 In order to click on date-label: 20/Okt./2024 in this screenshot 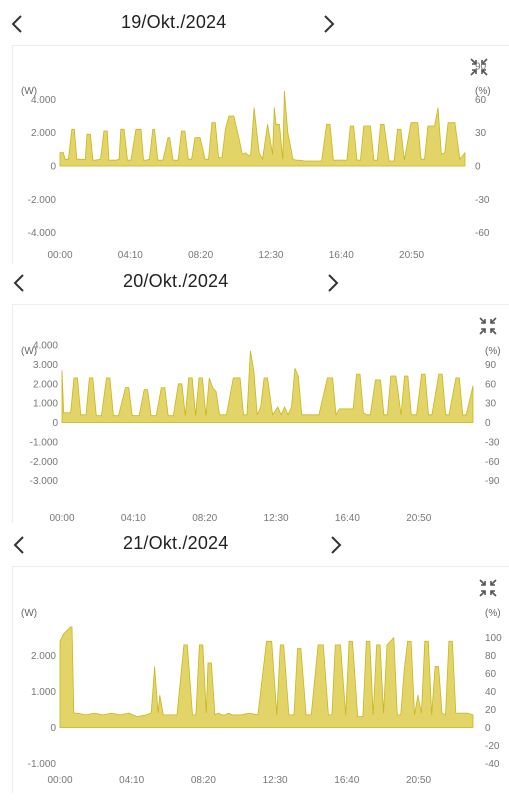, I will do `click(176, 281)`.